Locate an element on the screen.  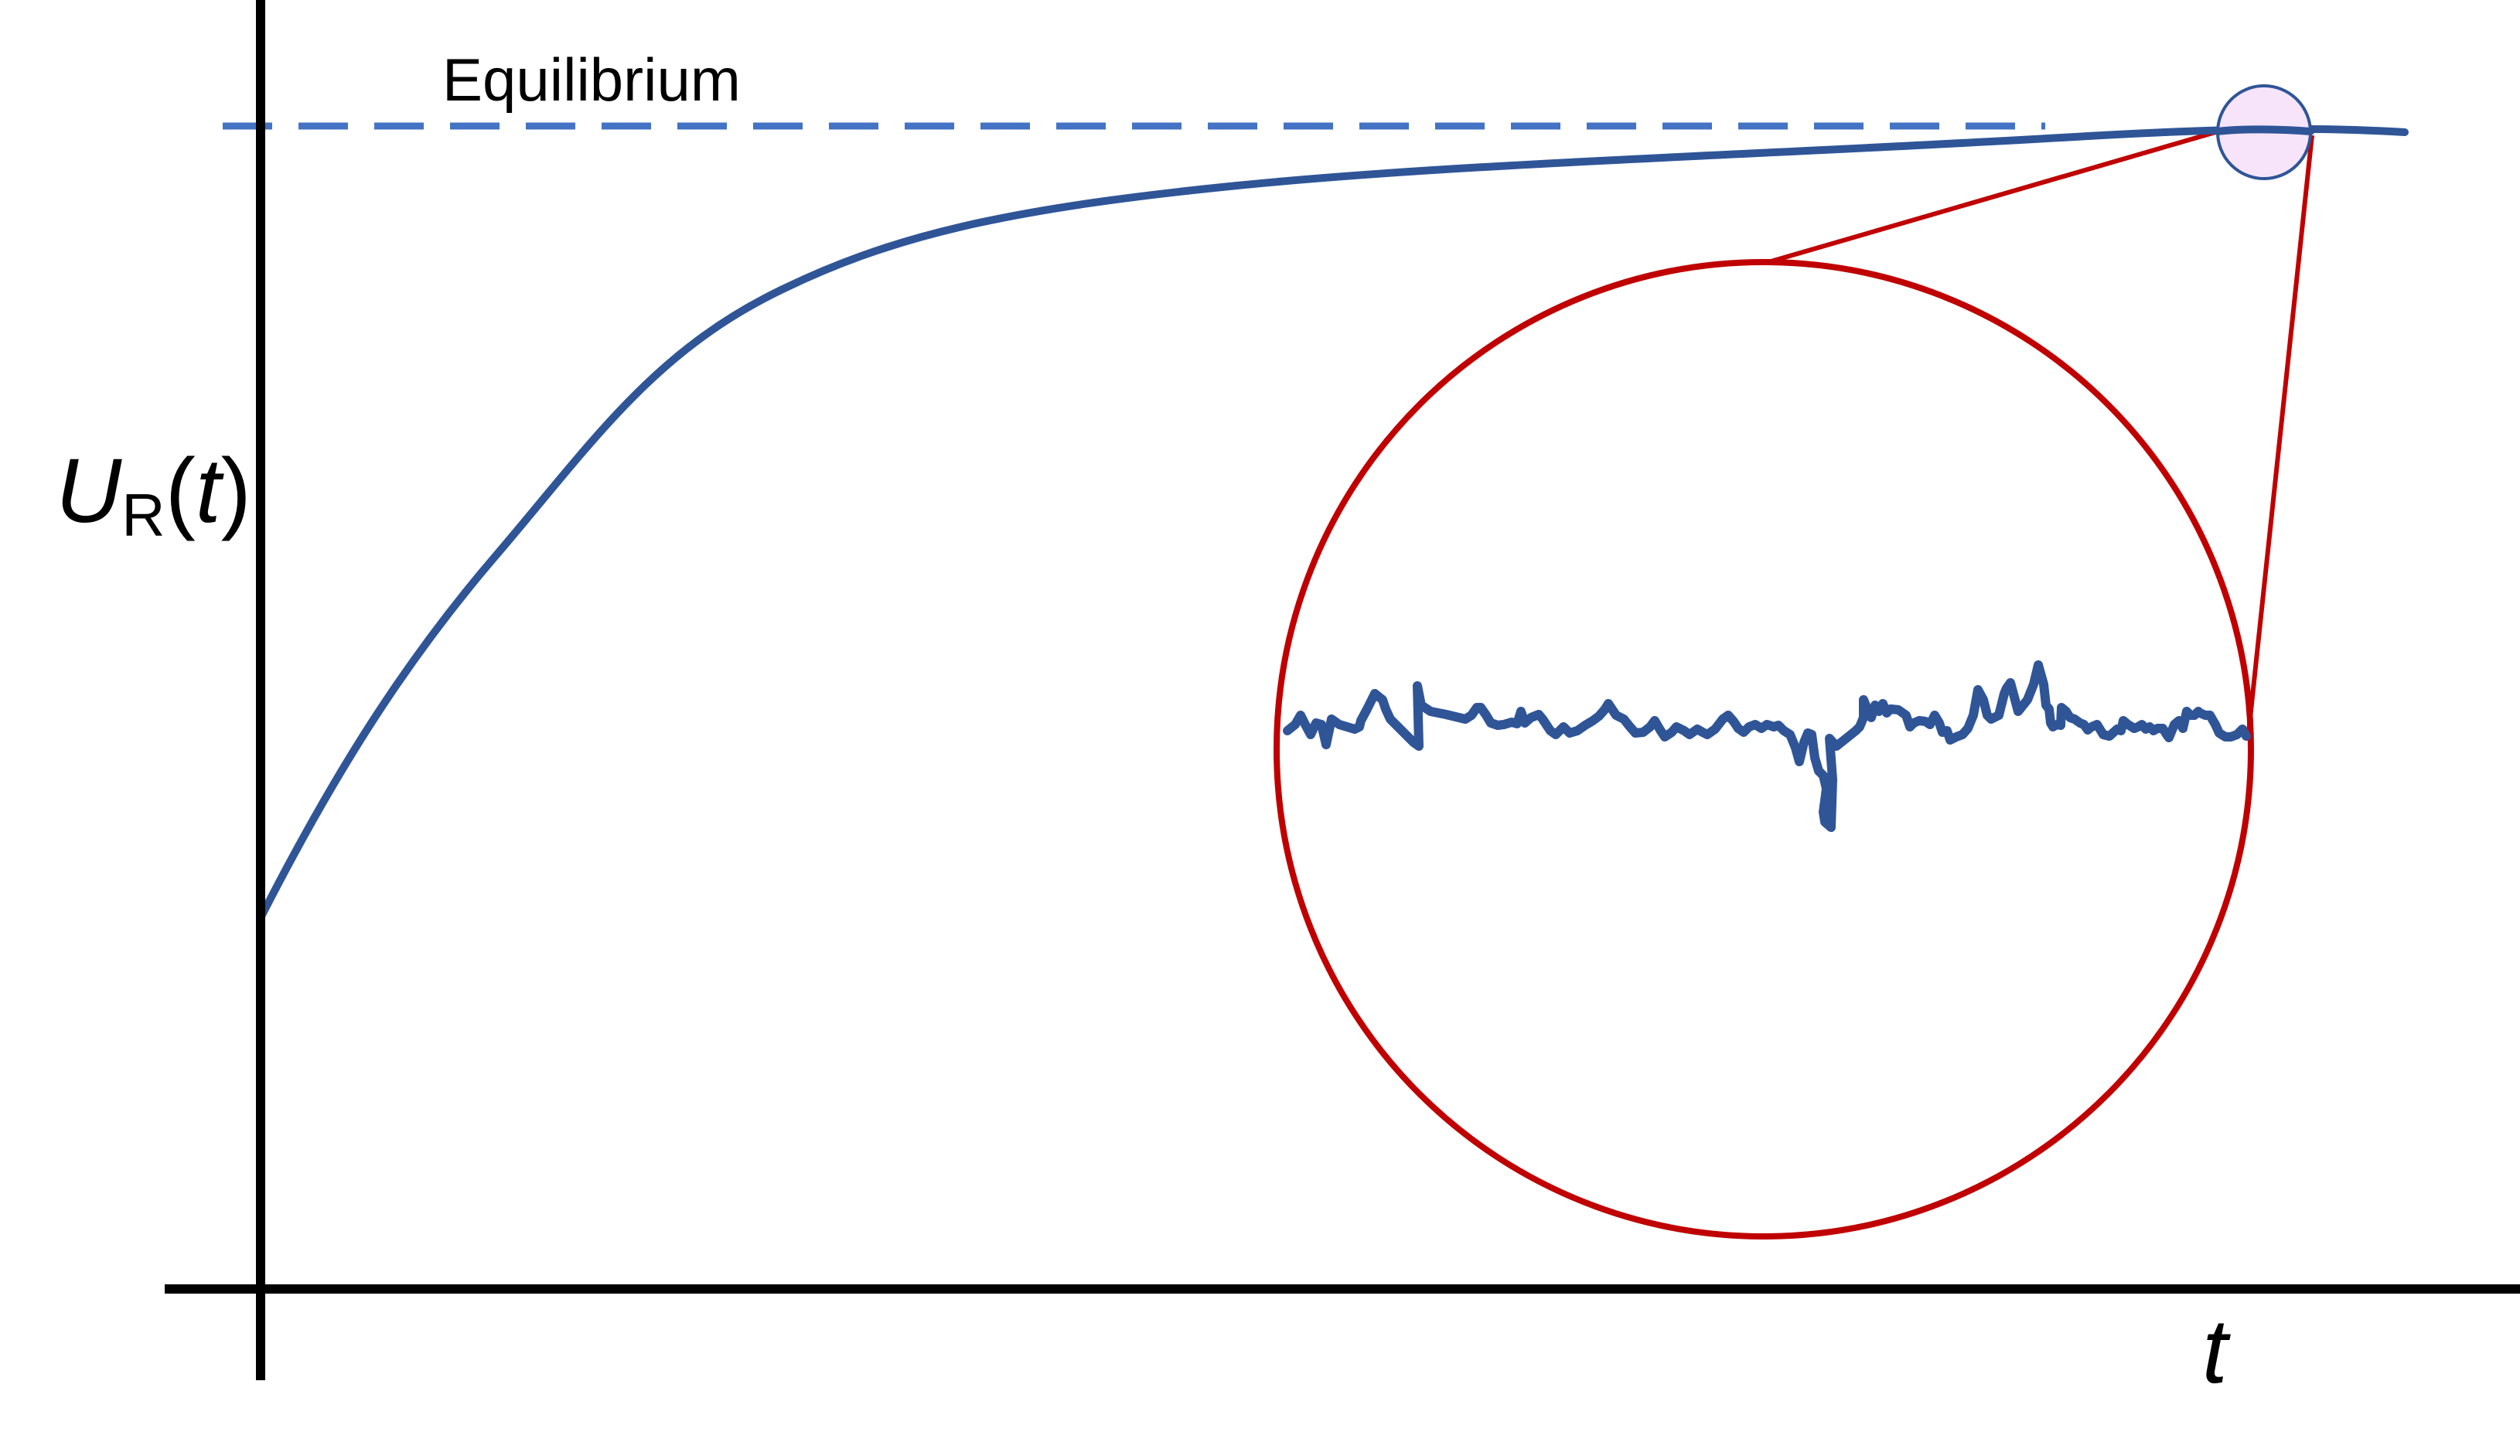
zoom-marker-curve-segment is located at coordinates (2264, 130).